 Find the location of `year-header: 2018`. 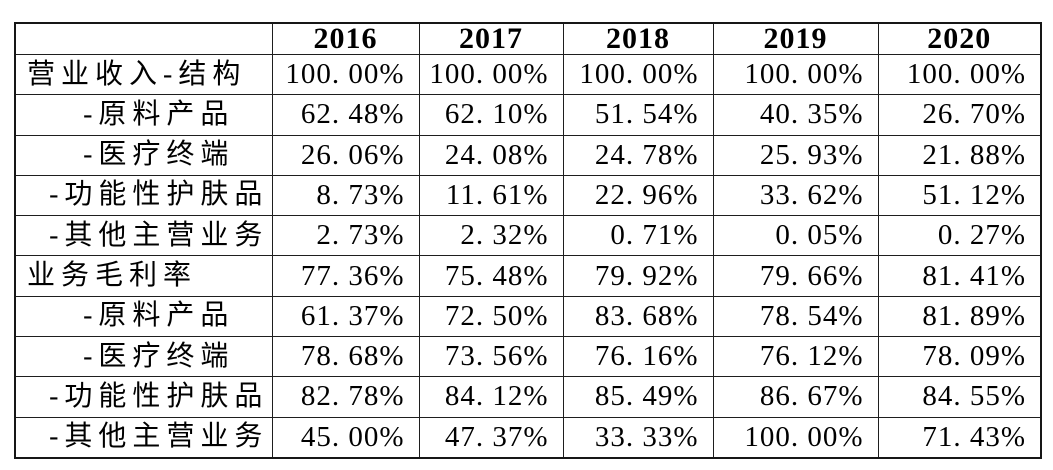

year-header: 2018 is located at coordinates (638, 38).